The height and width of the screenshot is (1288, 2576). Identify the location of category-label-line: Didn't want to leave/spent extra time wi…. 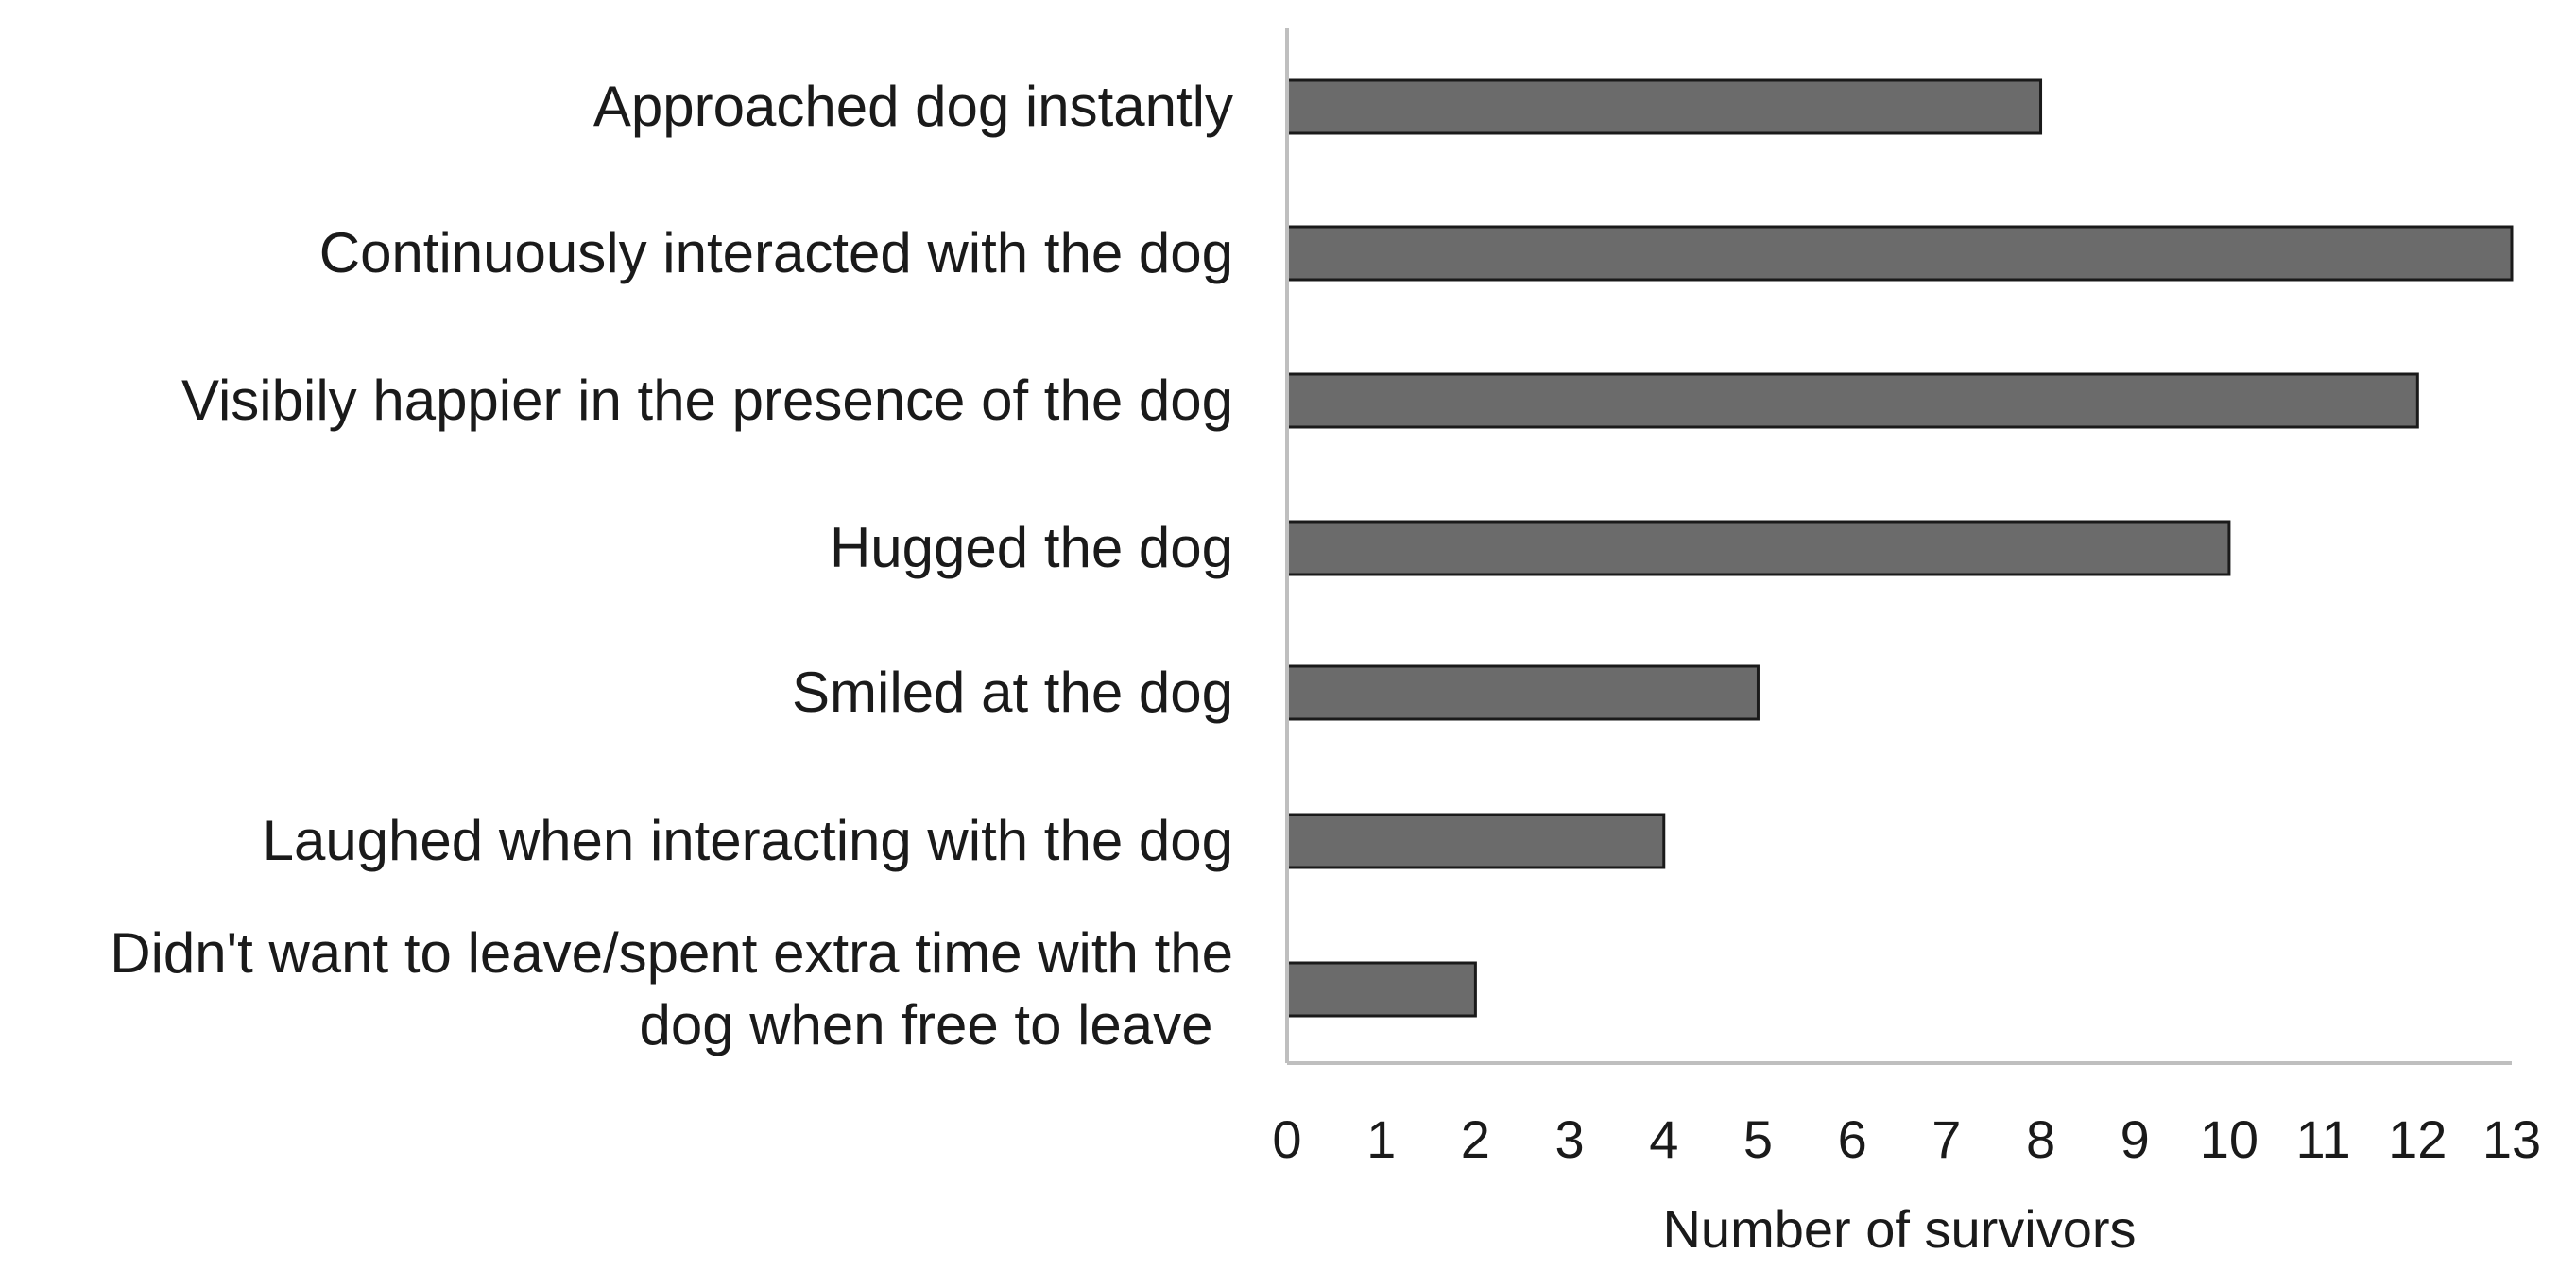
(671, 953).